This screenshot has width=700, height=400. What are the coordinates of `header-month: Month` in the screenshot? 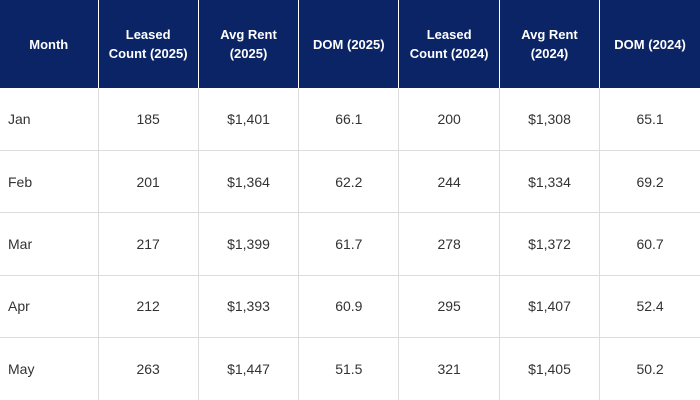 It's located at (49, 44).